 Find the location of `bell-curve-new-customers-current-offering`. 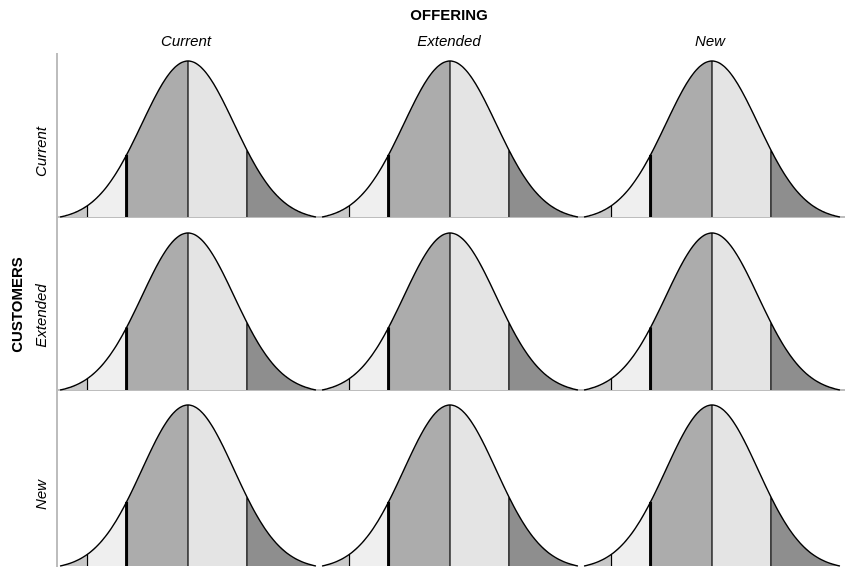

bell-curve-new-customers-current-offering is located at coordinates (188, 485).